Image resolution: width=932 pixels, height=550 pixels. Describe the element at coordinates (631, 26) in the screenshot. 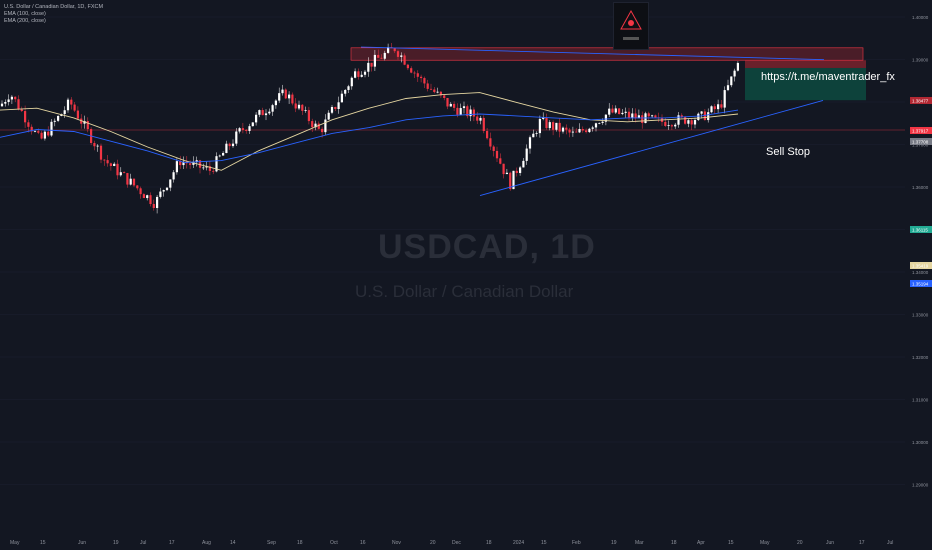

I see `maven-logo` at that location.